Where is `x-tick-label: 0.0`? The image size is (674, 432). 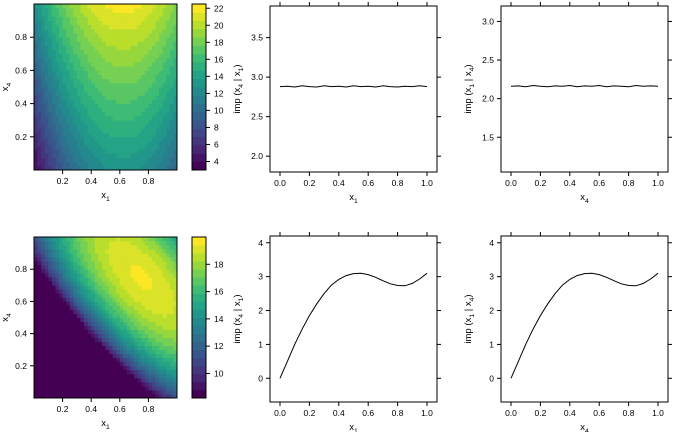 x-tick-label: 0.0 is located at coordinates (280, 413).